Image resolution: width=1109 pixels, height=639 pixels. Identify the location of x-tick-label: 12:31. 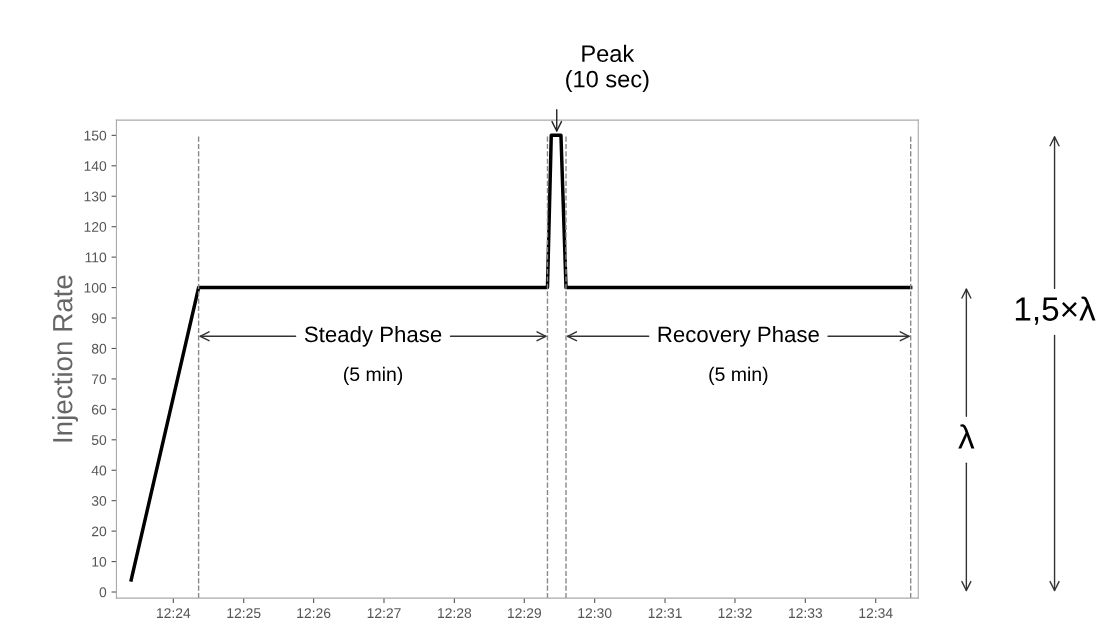
(665, 613).